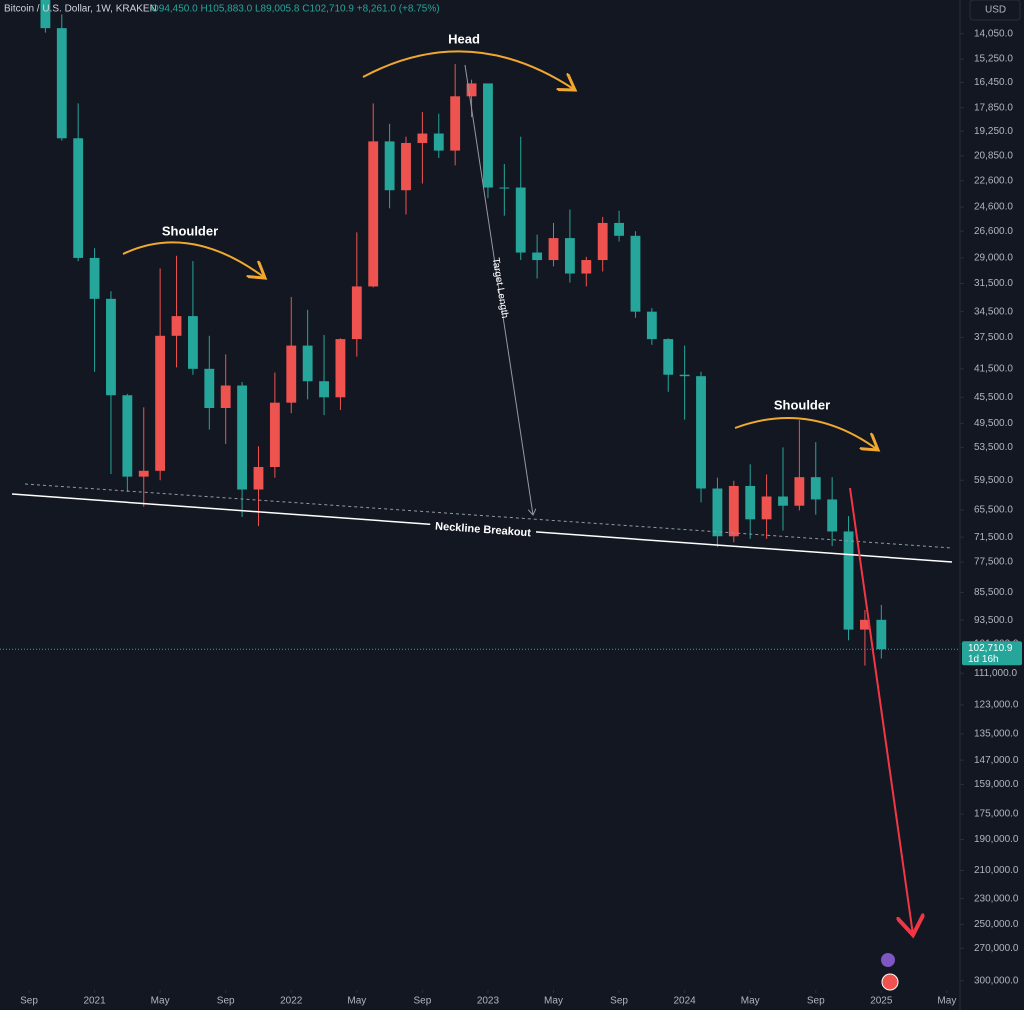 The image size is (1024, 1010). Describe the element at coordinates (996, 870) in the screenshot. I see `y-tick-label: 210,000.0` at that location.